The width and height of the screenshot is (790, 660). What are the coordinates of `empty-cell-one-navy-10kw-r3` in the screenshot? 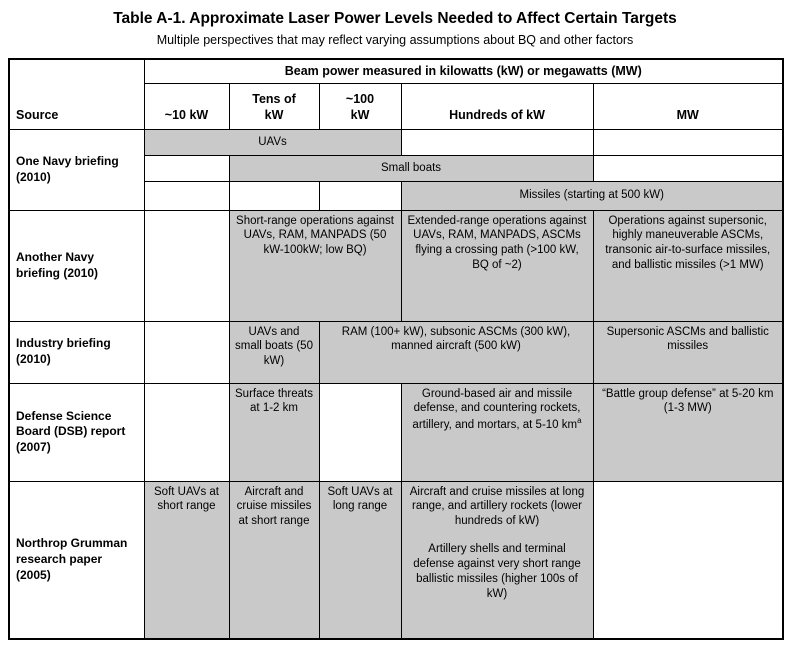 It's located at (186, 195).